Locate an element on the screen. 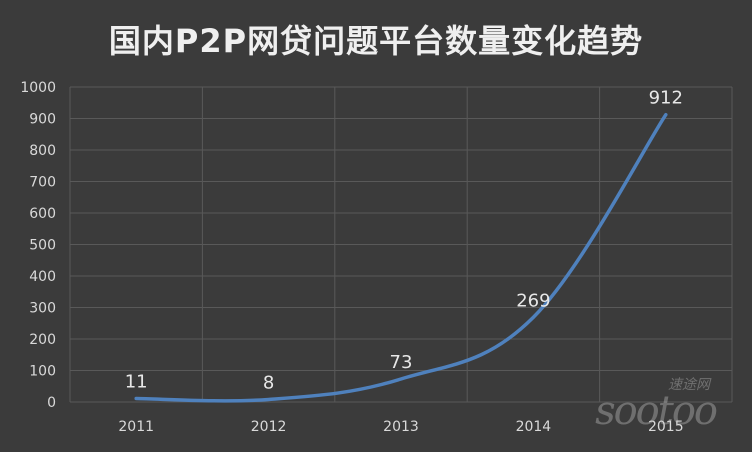  watermark-main: sootoo is located at coordinates (656, 411).